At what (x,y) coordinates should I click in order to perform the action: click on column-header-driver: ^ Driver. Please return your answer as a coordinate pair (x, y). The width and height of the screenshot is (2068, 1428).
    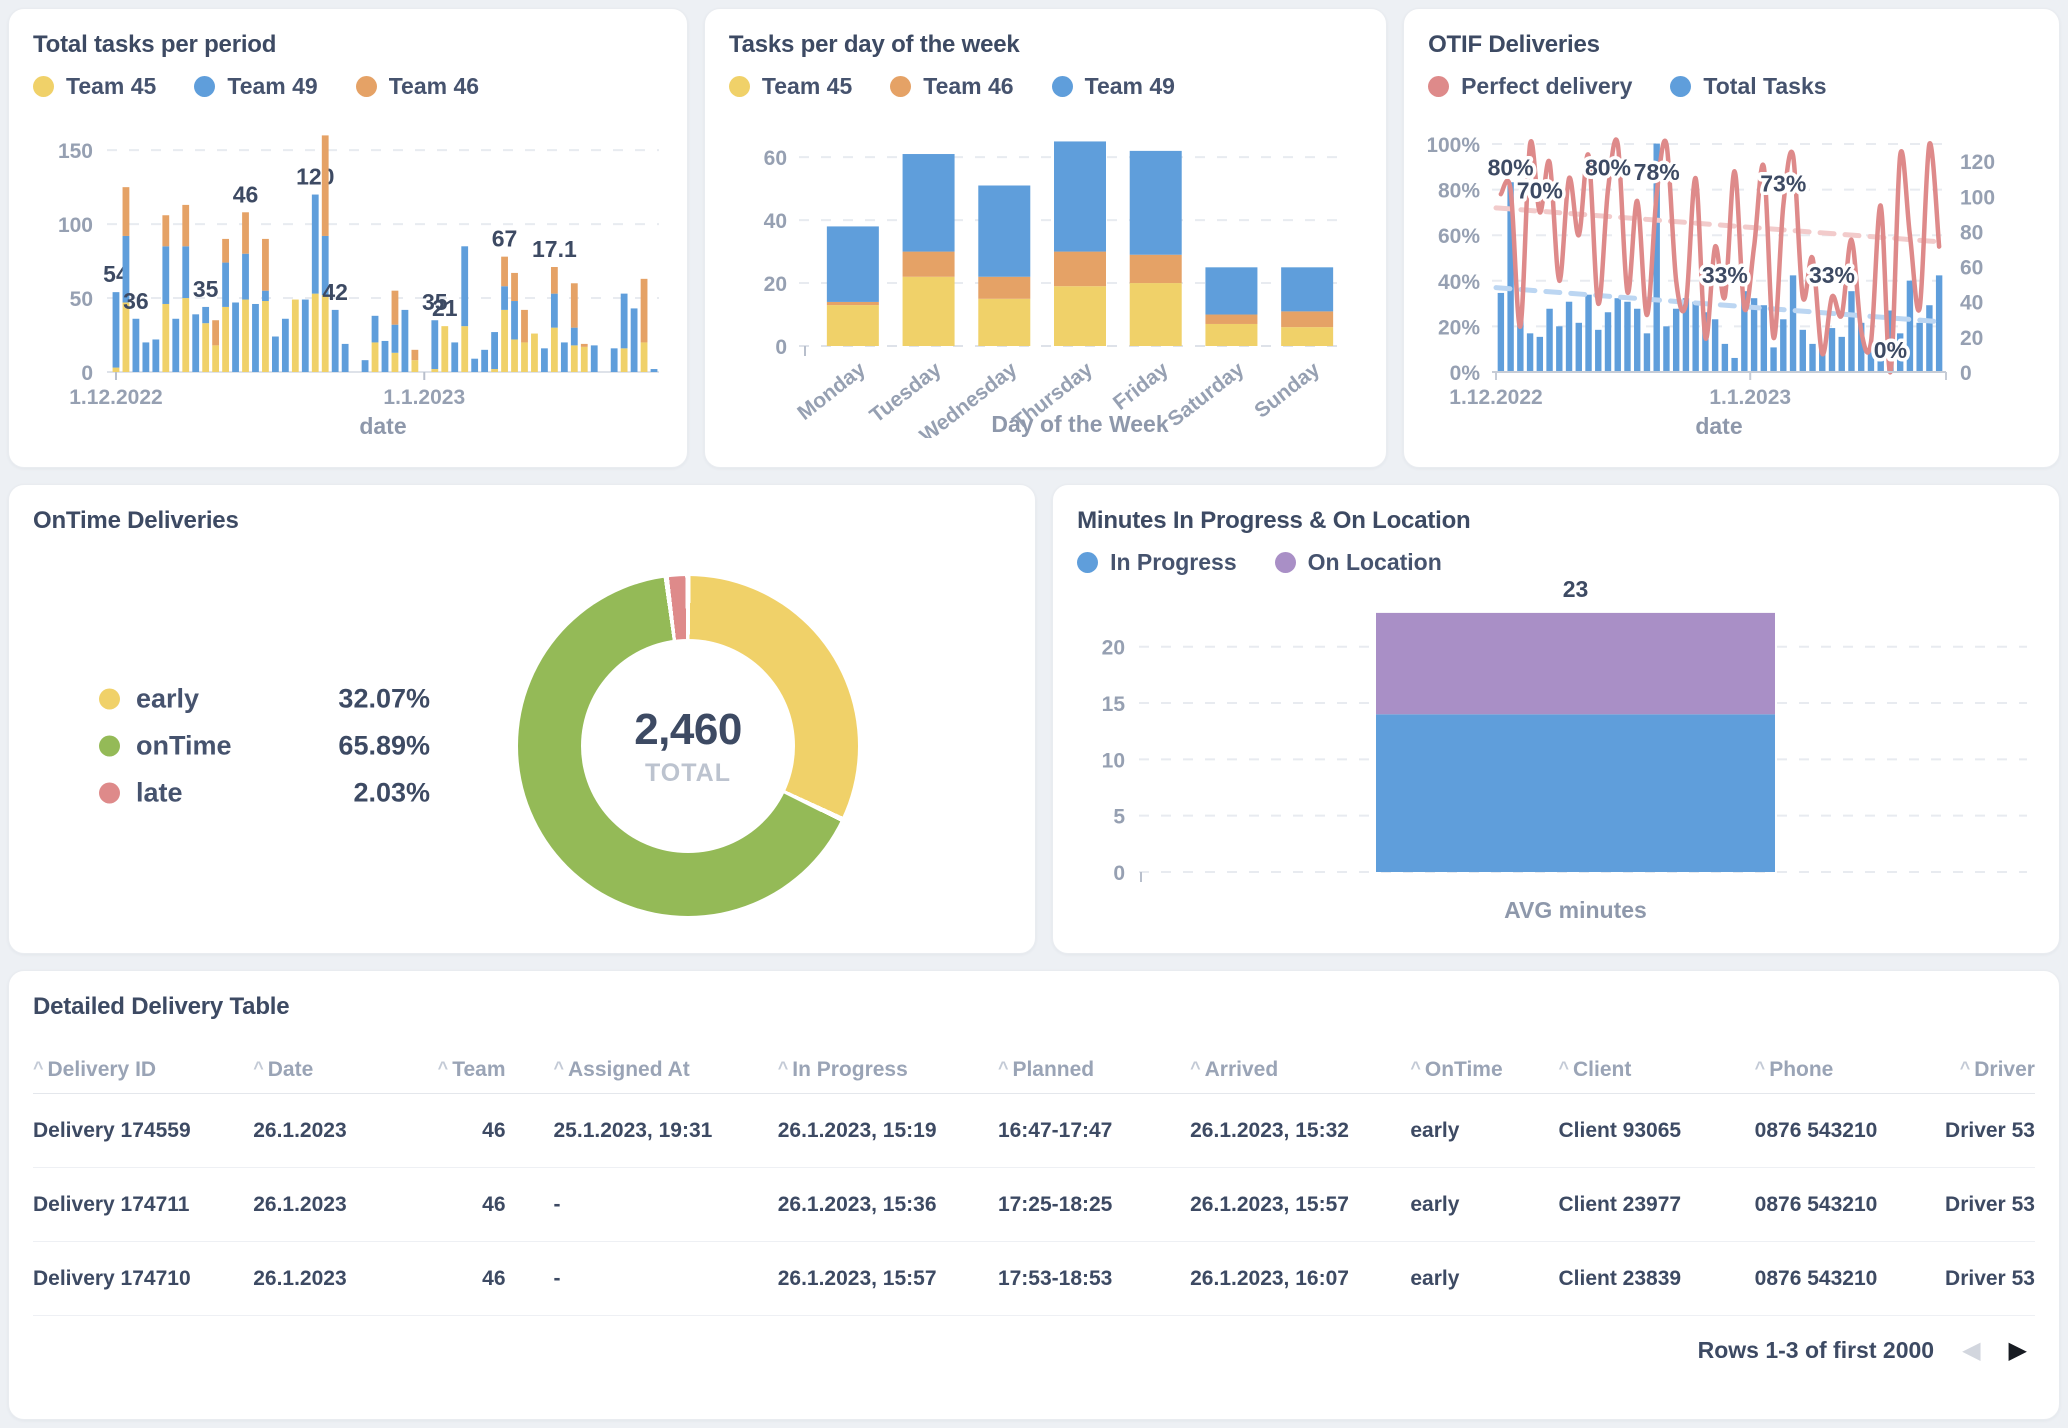
    Looking at the image, I should click on (1990, 1070).